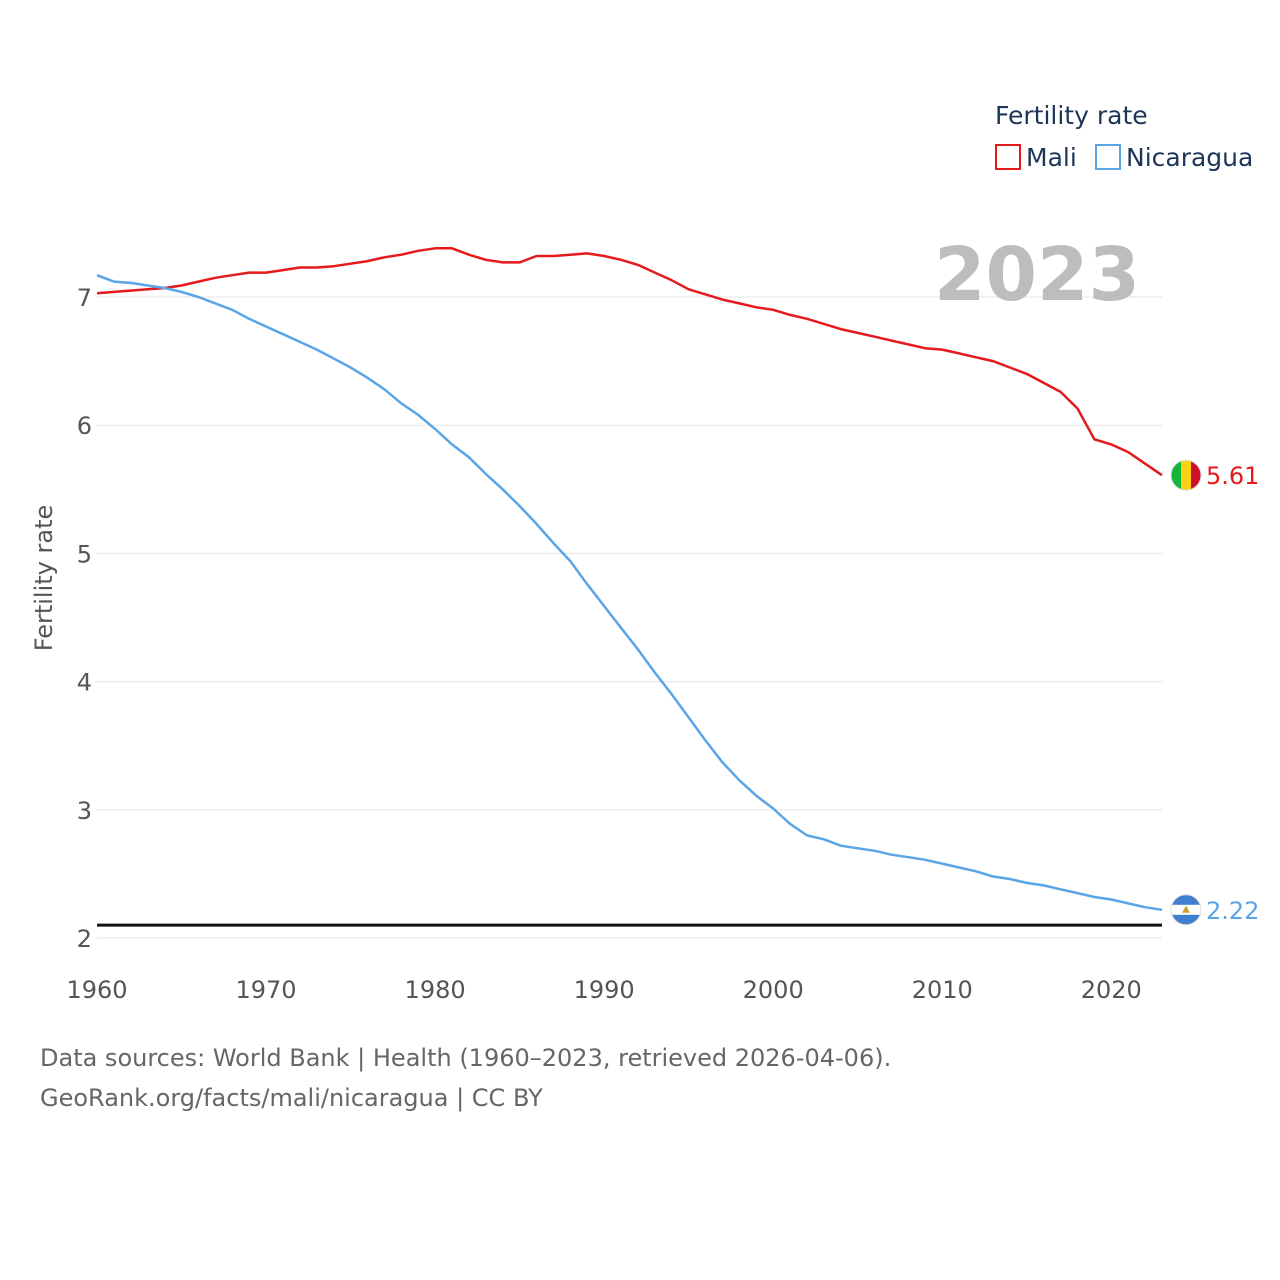 The width and height of the screenshot is (1280, 1280). What do you see at coordinates (84, 298) in the screenshot?
I see `y-tick-label: 7` at bounding box center [84, 298].